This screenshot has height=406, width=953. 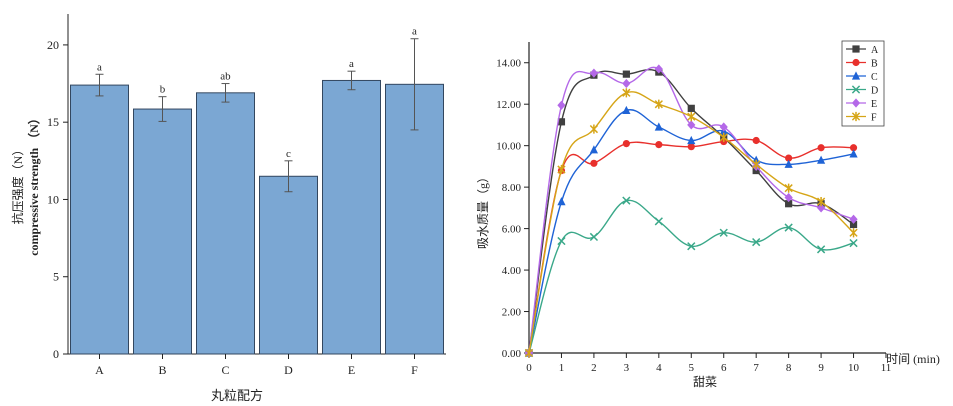 I want to click on x-tick-label: 10, so click(x=854, y=368).